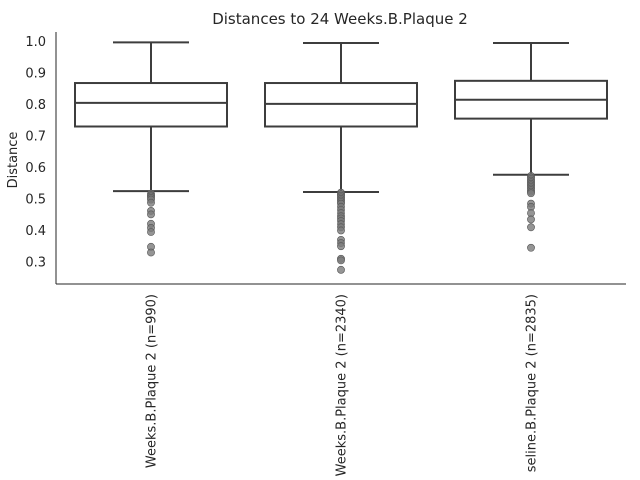 This screenshot has width=640, height=480. What do you see at coordinates (35, 73) in the screenshot?
I see `y-tick-label: 0.9` at bounding box center [35, 73].